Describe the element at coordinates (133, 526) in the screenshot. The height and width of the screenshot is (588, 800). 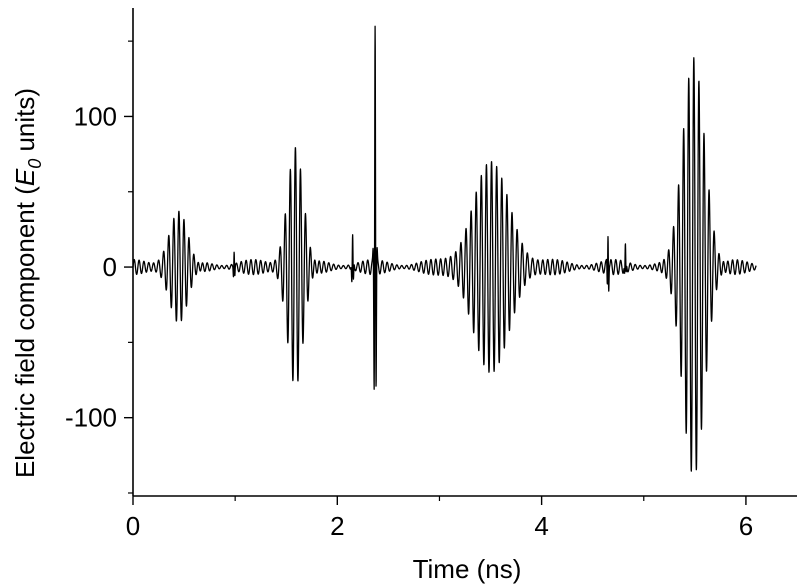
I see `x-tick-label: 0` at that location.